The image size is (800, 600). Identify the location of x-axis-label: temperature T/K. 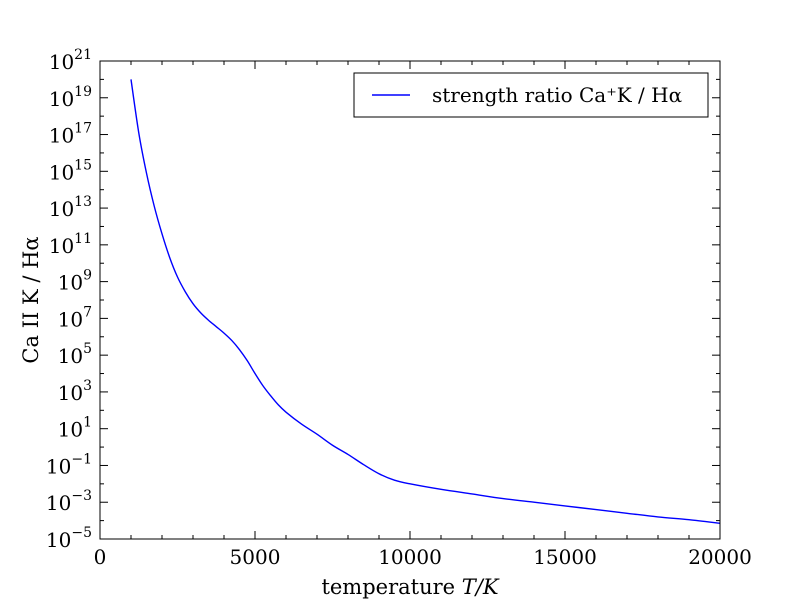
(410, 587).